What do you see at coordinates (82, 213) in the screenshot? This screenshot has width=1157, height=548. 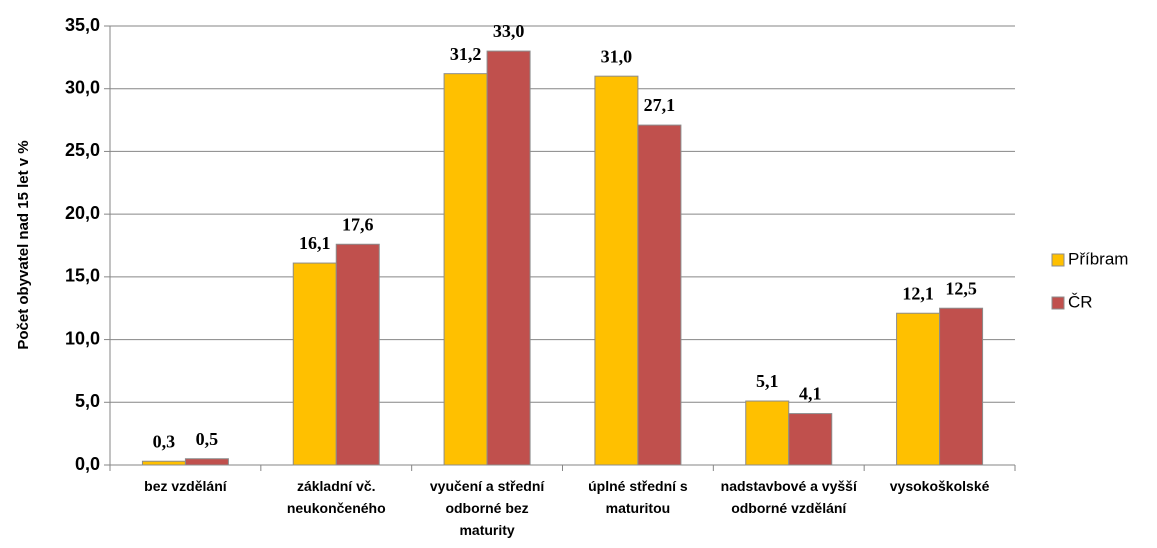 I see `y-tick-label: 20,0` at bounding box center [82, 213].